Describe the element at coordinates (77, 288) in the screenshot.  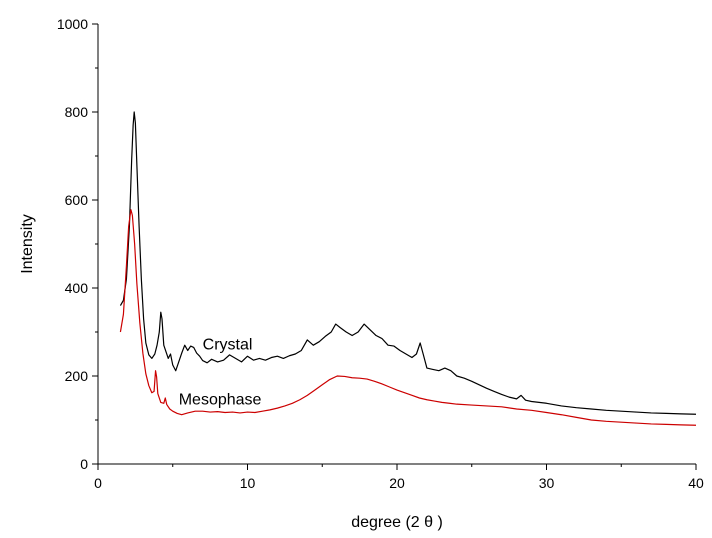
I see `y-tick-label: 400` at that location.